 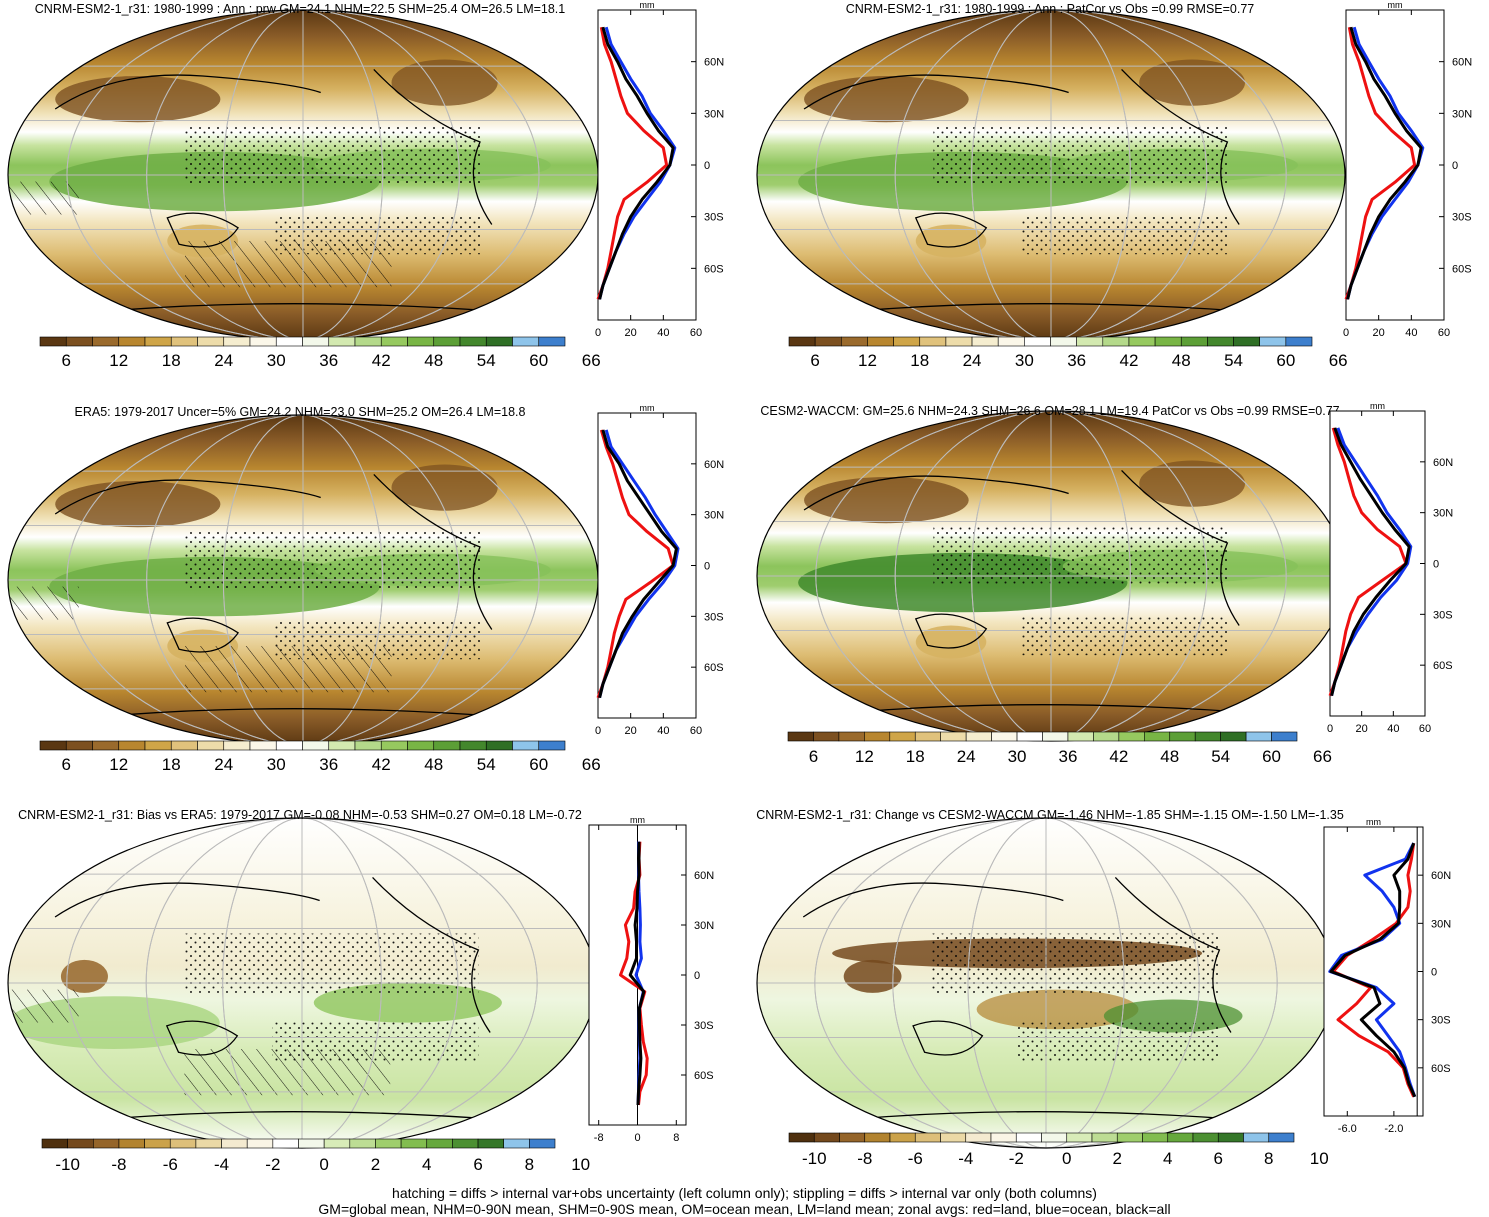 I want to click on zonal-x-tick-label: 0, so click(x=598, y=731).